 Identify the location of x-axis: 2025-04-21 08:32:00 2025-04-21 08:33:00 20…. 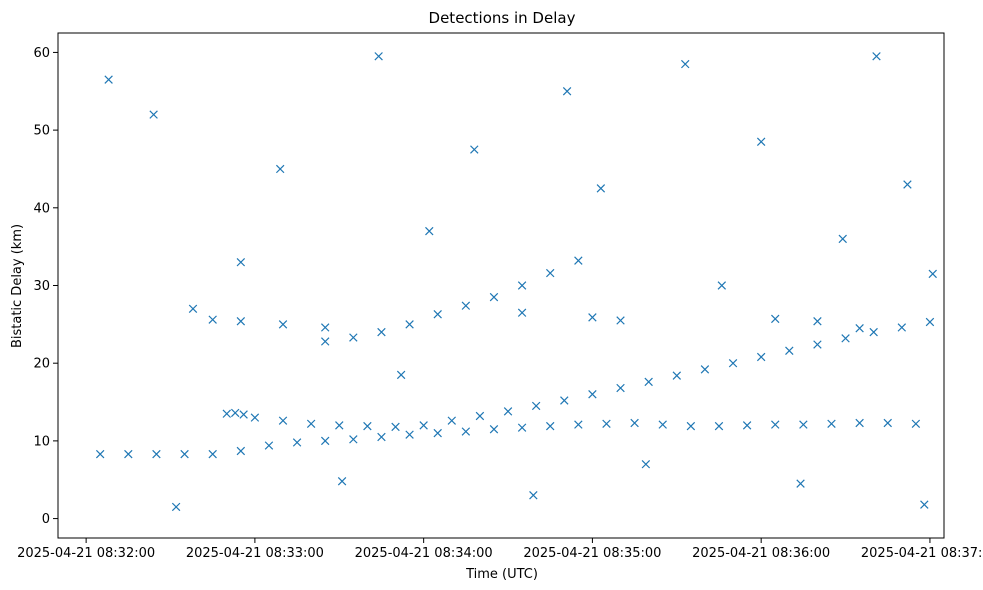
(500, 549).